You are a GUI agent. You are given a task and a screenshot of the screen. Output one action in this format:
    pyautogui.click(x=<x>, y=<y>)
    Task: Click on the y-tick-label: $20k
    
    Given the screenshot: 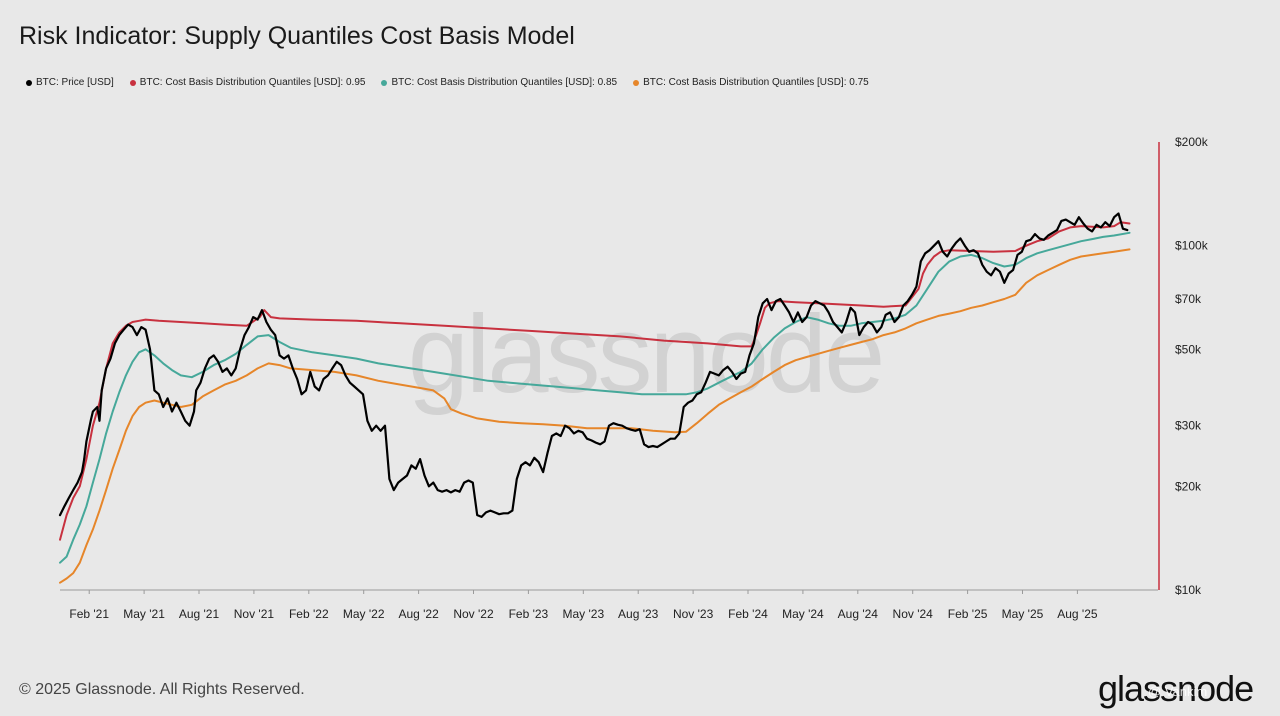 What is the action you would take?
    pyautogui.click(x=1188, y=486)
    